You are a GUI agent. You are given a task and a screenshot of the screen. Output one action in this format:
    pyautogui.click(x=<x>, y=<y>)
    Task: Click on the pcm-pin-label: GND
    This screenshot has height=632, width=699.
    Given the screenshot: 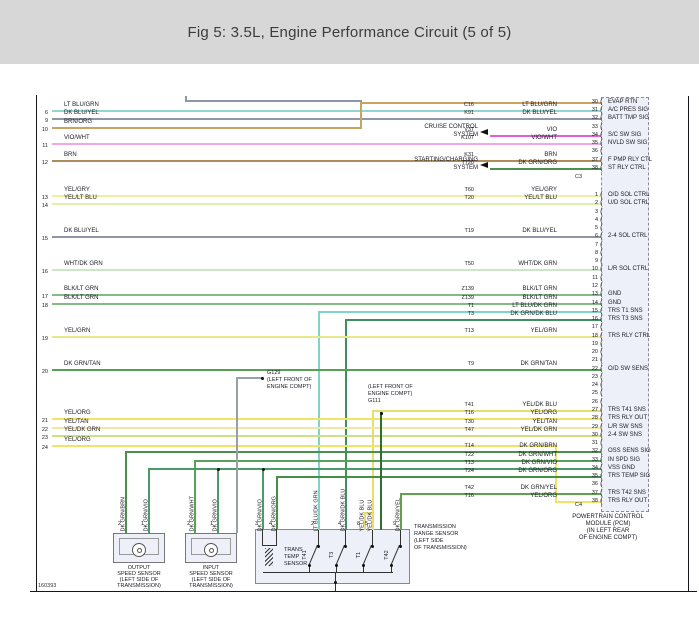 What is the action you would take?
    pyautogui.click(x=615, y=294)
    